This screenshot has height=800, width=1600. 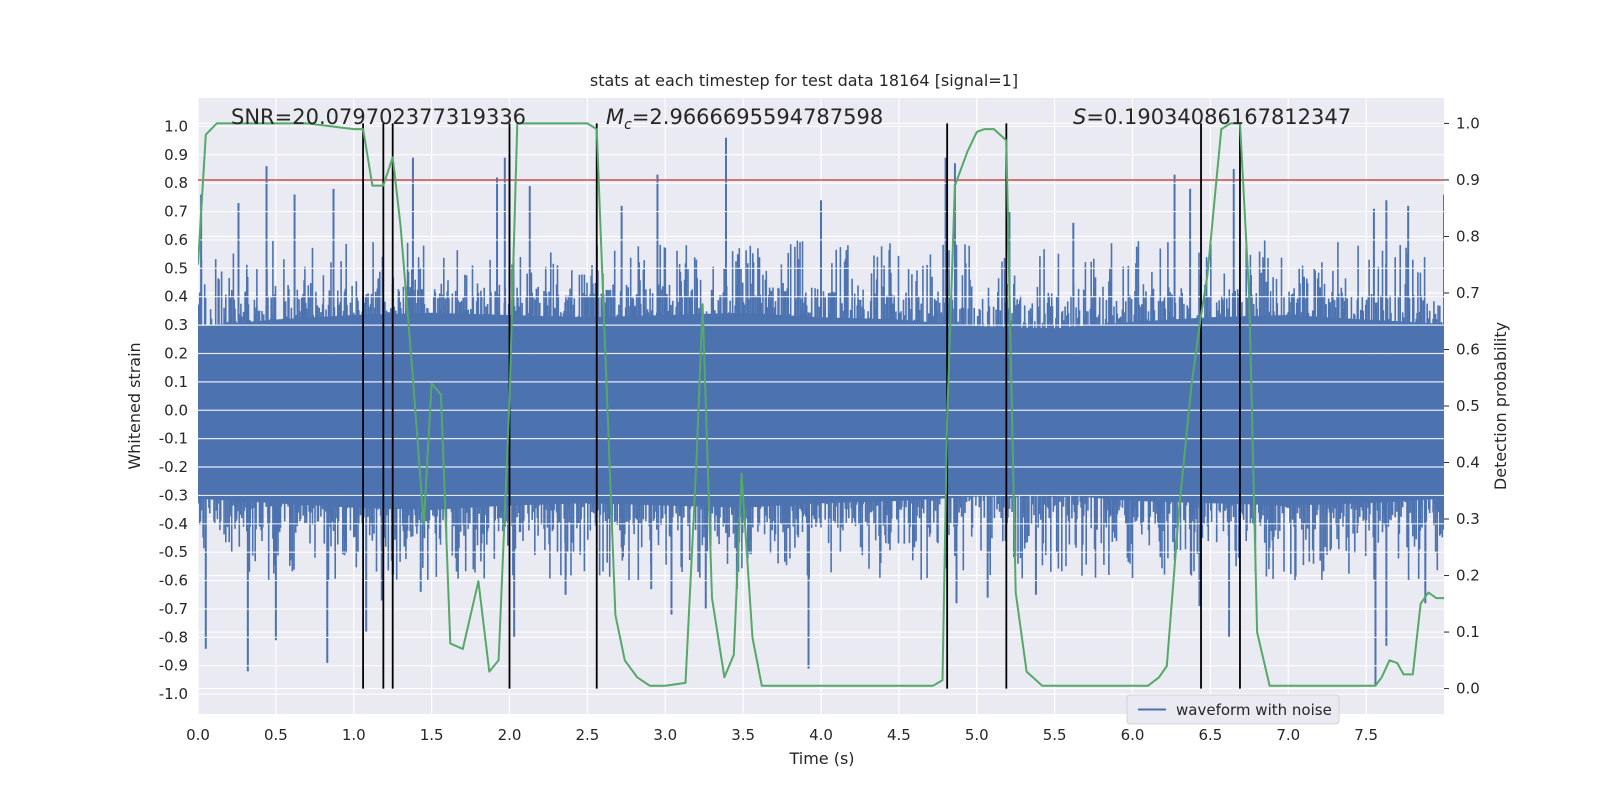 What do you see at coordinates (176, 297) in the screenshot?
I see `y-tick-label-left: 0.4` at bounding box center [176, 297].